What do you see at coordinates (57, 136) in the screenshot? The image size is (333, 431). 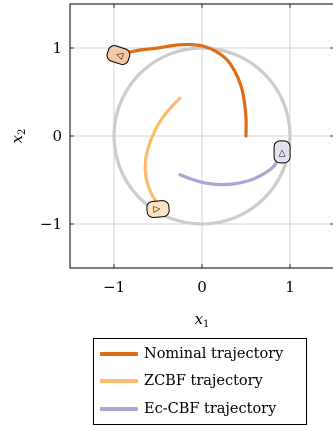 I see `y-tick-label-1: 0` at bounding box center [57, 136].